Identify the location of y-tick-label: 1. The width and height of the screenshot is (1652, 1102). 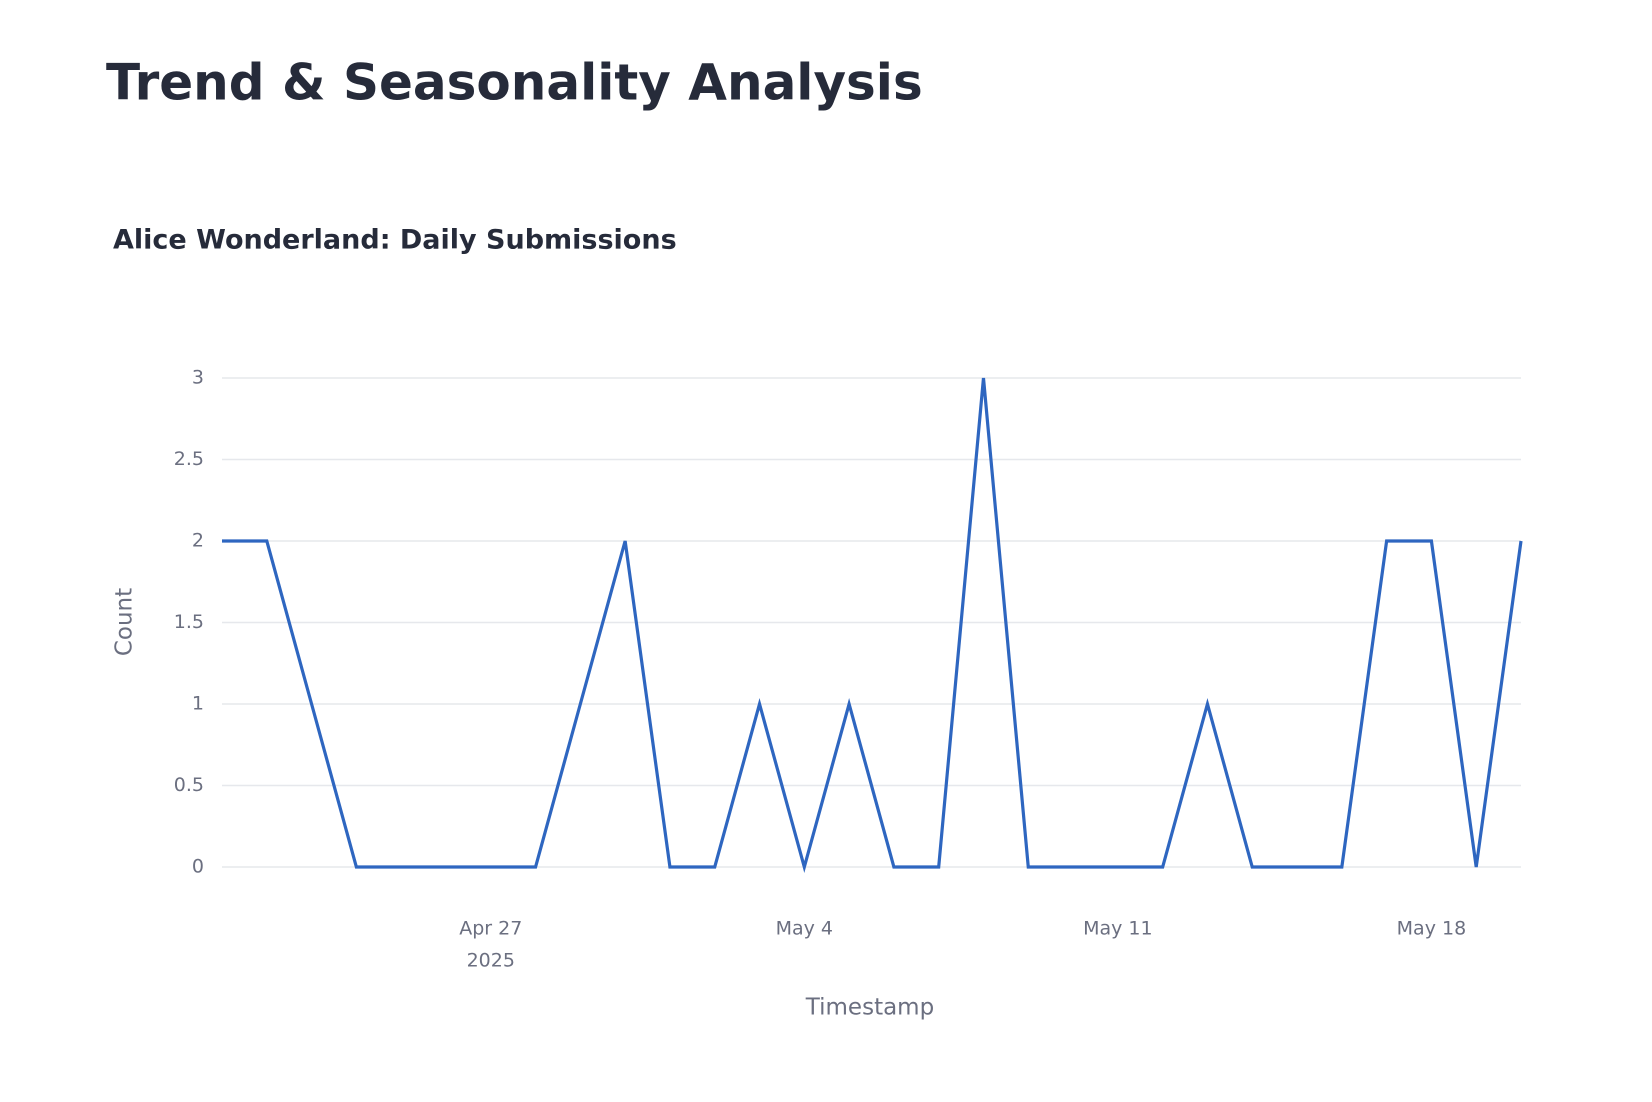
(198, 704).